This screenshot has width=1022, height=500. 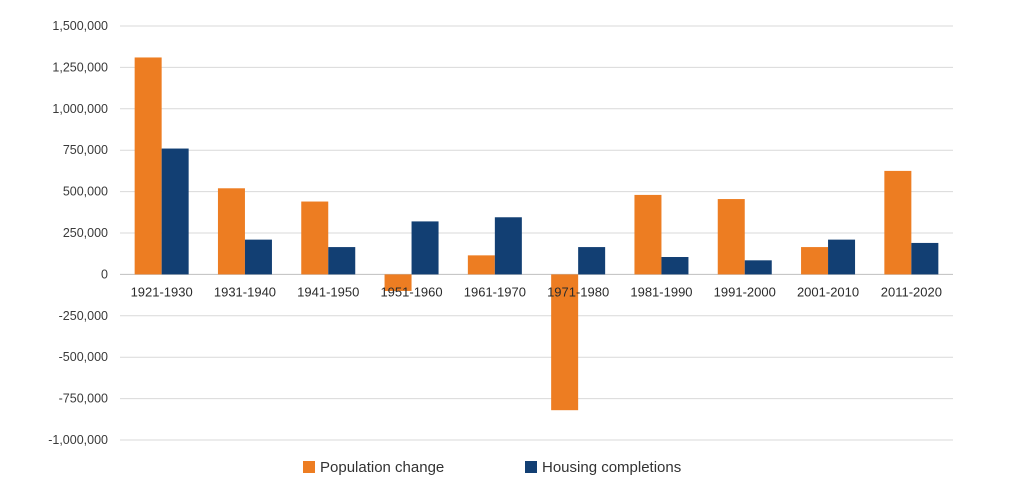 I want to click on bar-population-change-2011-2020, so click(x=898, y=222).